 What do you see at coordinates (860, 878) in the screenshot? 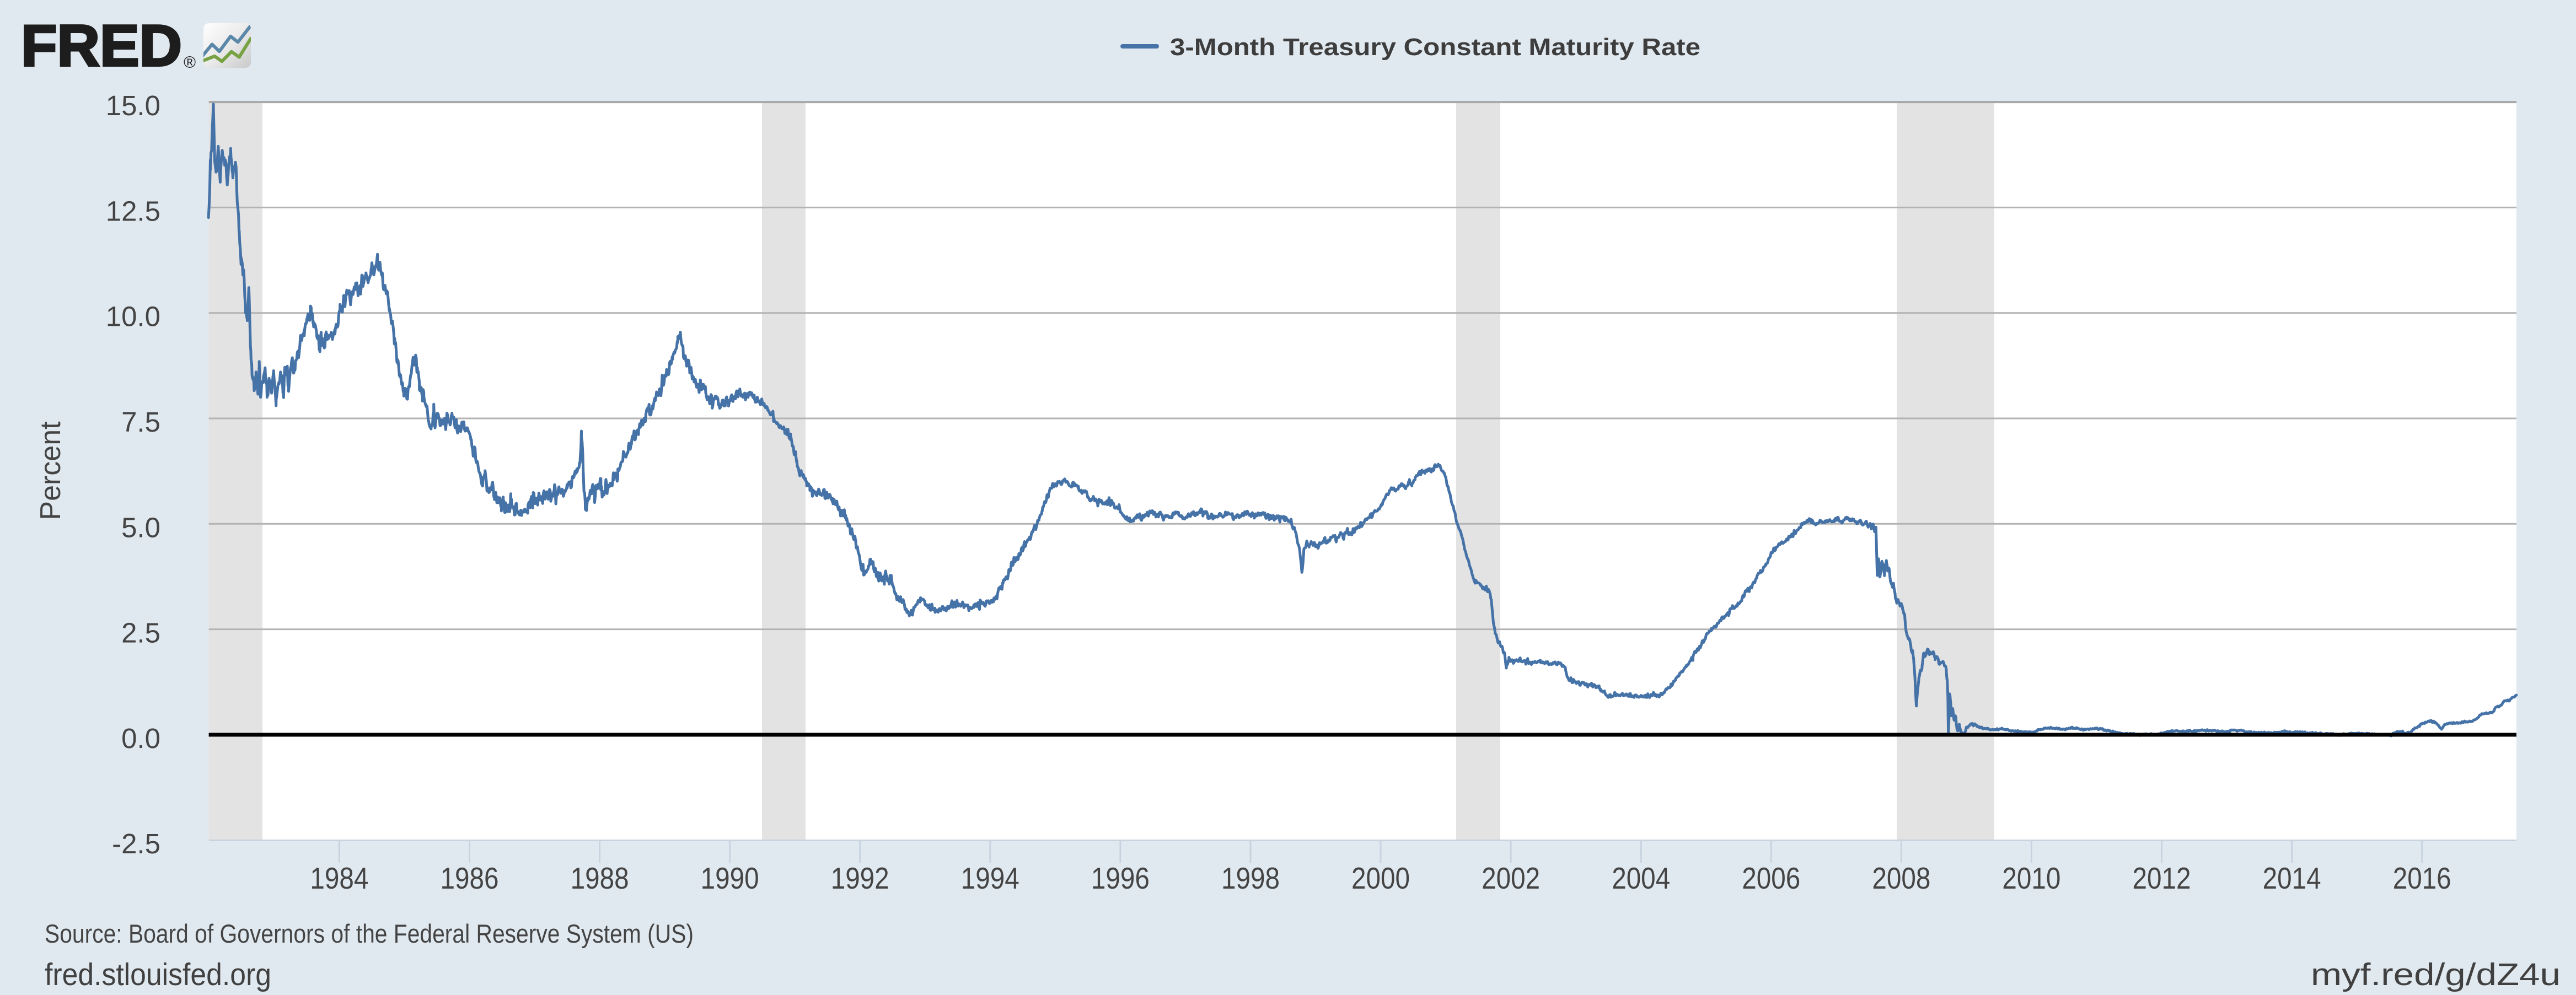
I see `svg-text: 1992` at bounding box center [860, 878].